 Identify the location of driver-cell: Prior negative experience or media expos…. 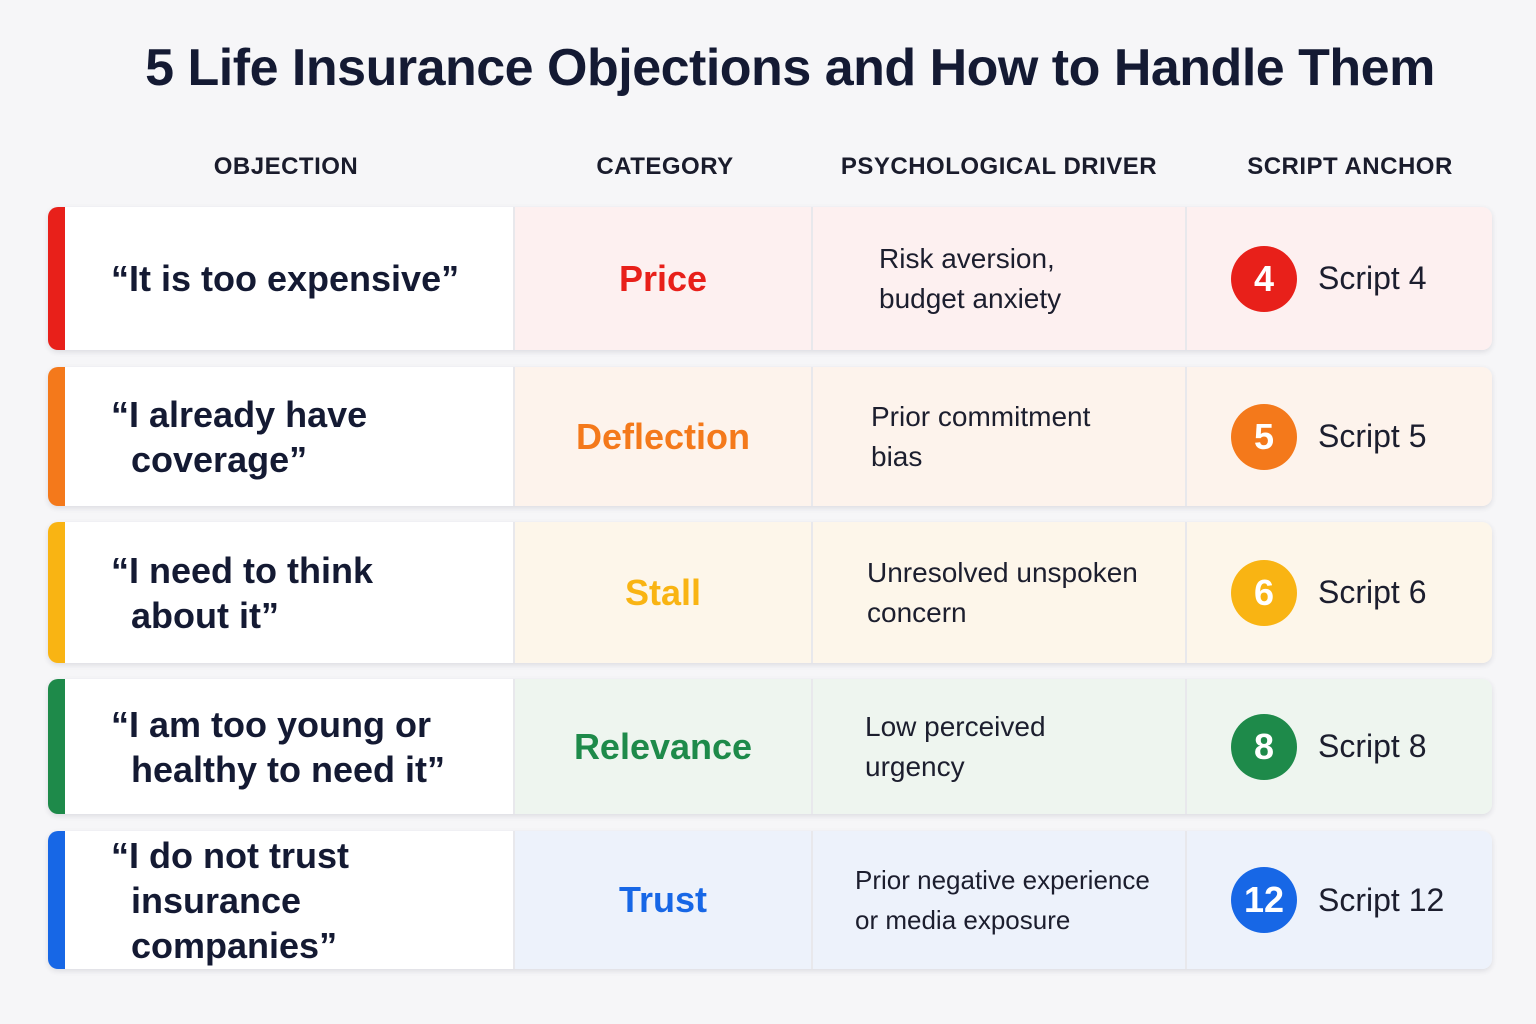
(1000, 900).